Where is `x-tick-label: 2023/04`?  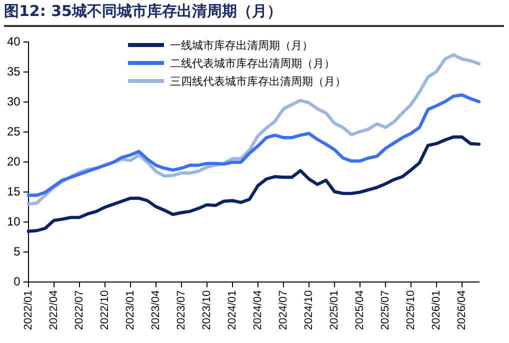 x-tick-label: 2023/04 is located at coordinates (156, 310).